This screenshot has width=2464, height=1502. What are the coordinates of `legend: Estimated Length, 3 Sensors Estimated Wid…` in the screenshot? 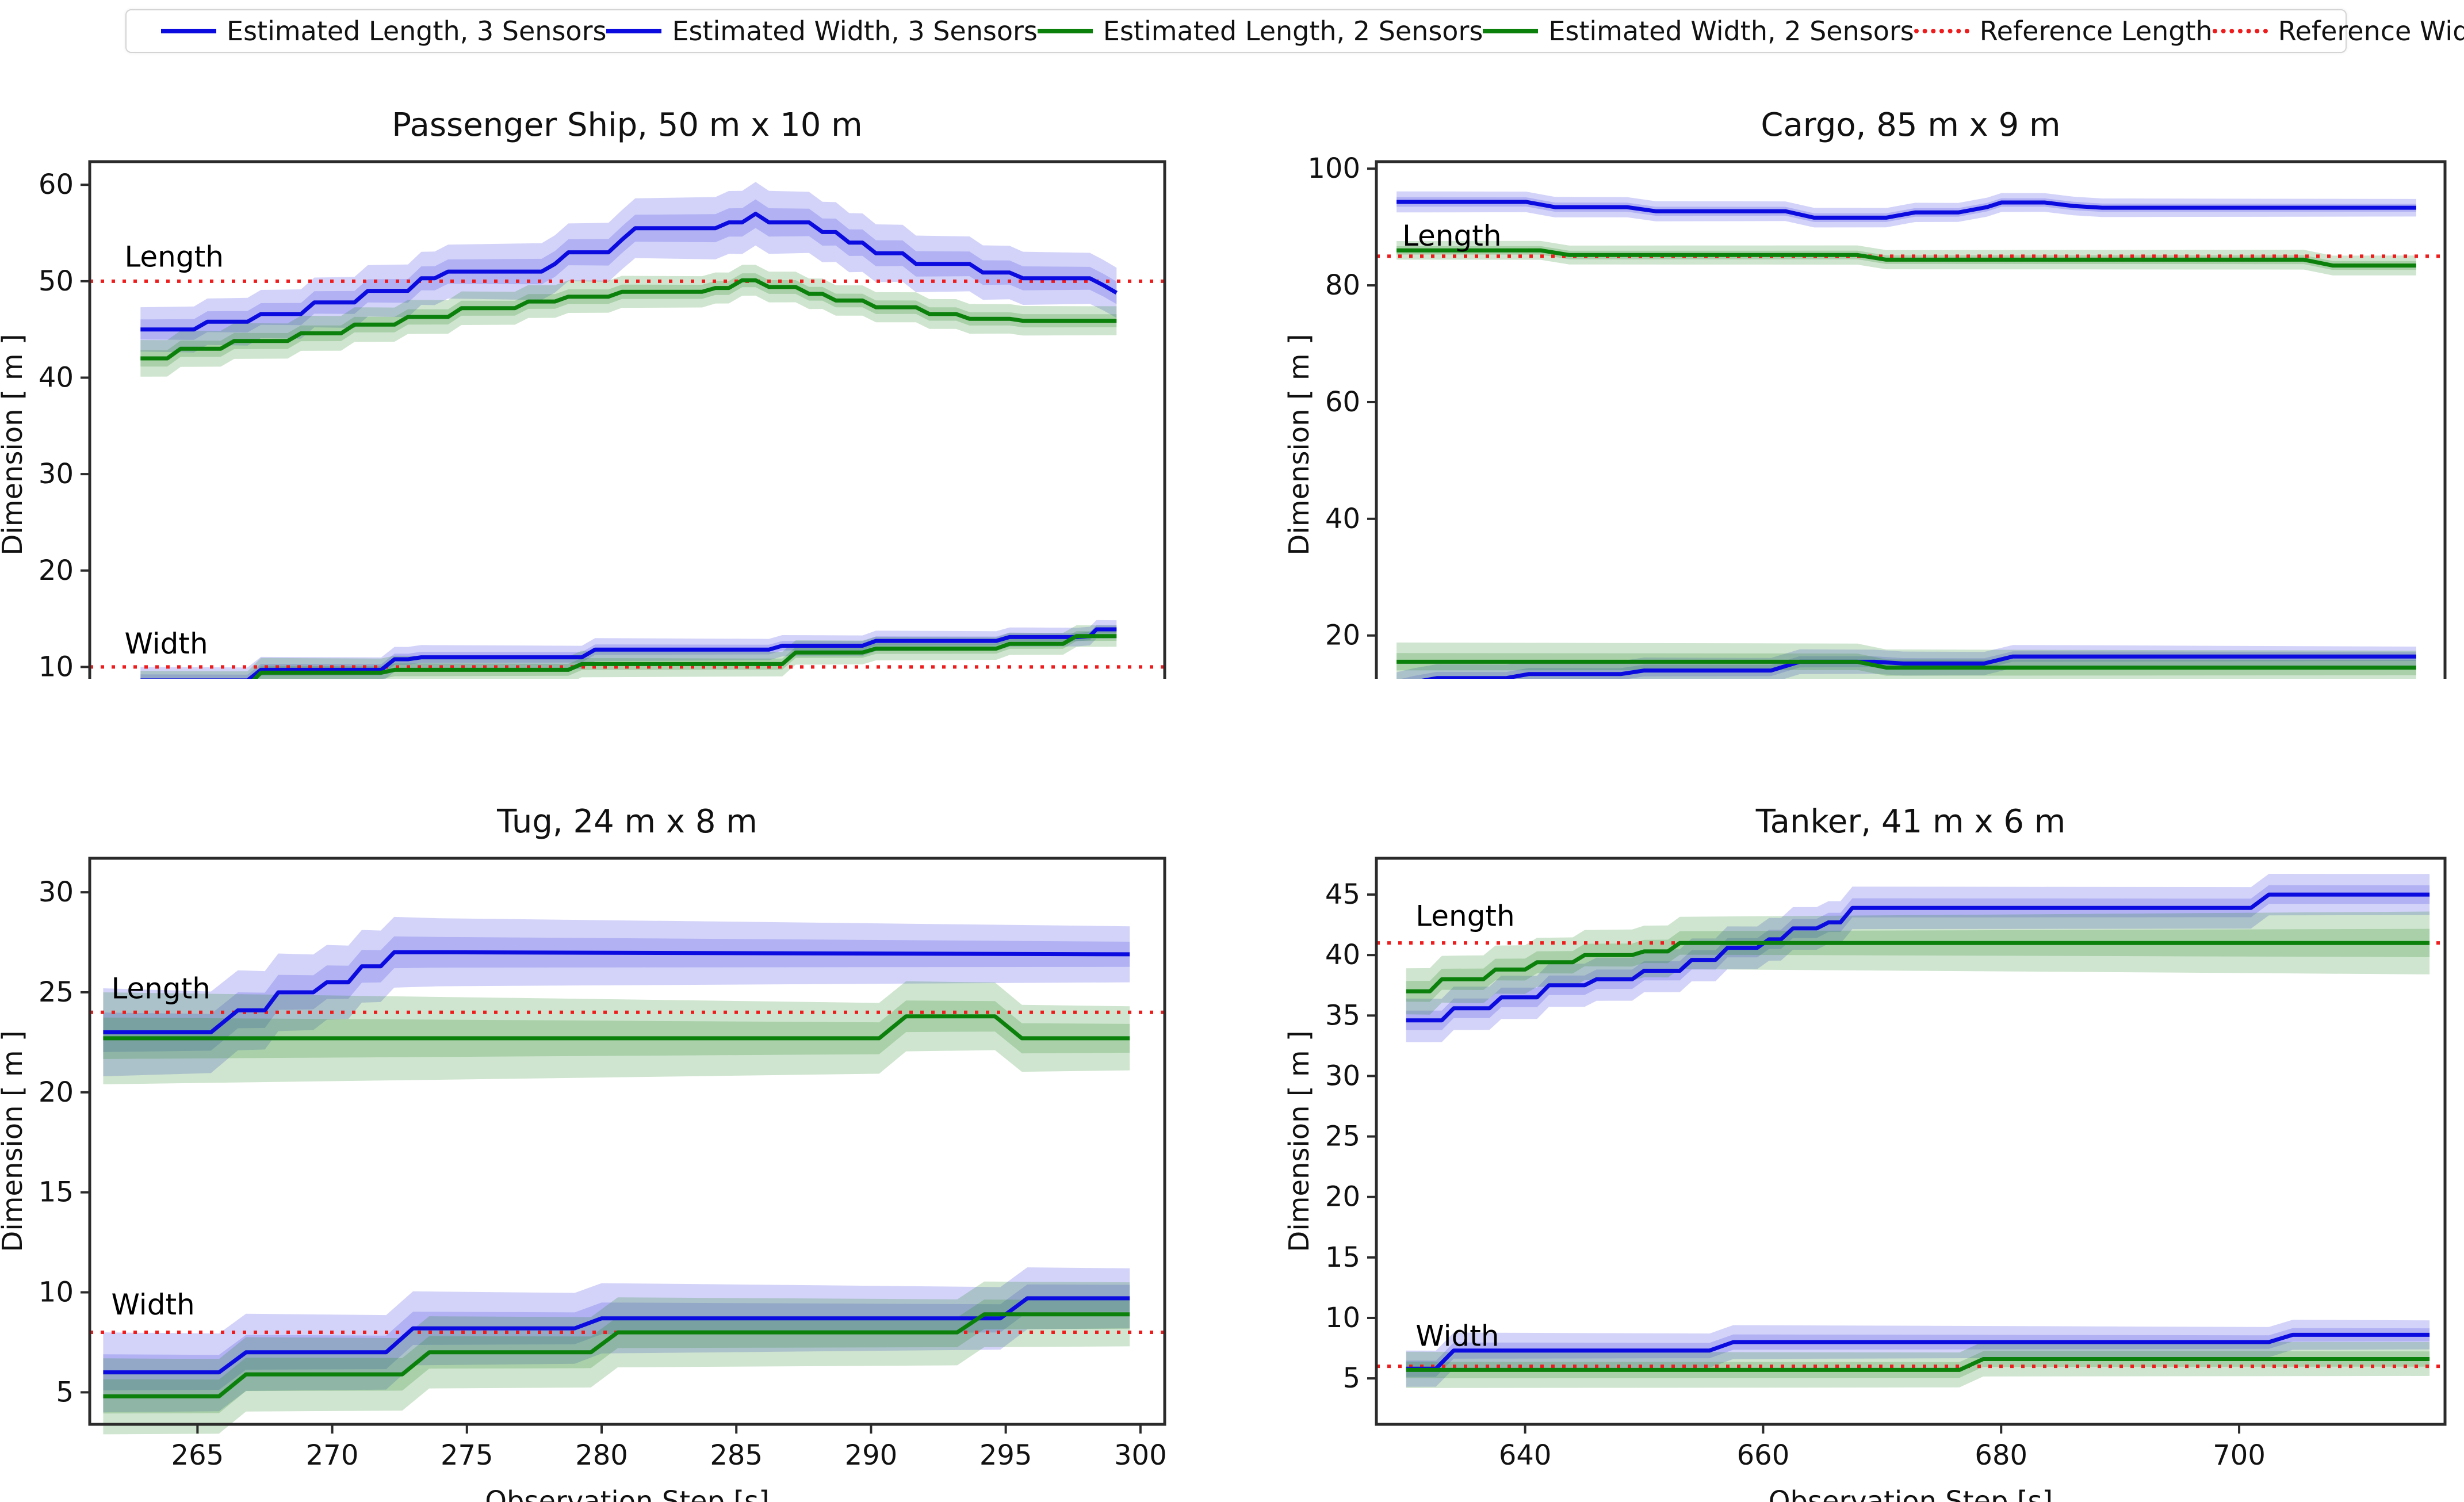 It's located at (1294, 31).